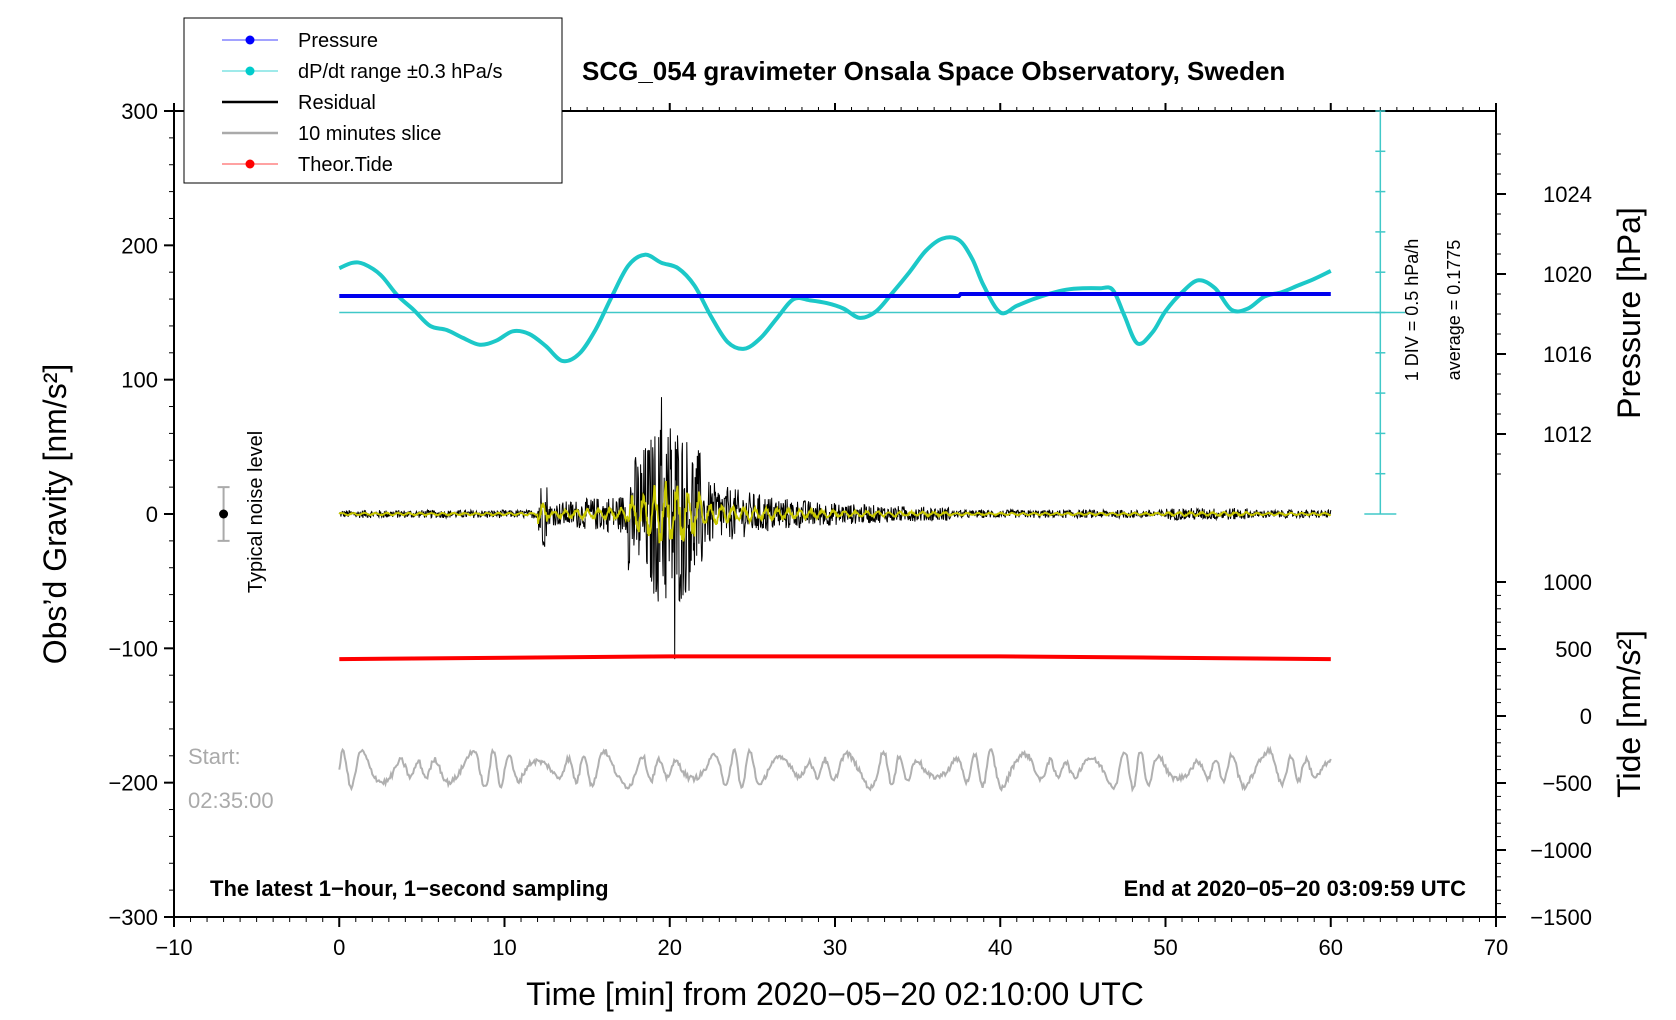 This screenshot has height=1020, width=1676. I want to click on x-tick-label: 50, so click(1165, 947).